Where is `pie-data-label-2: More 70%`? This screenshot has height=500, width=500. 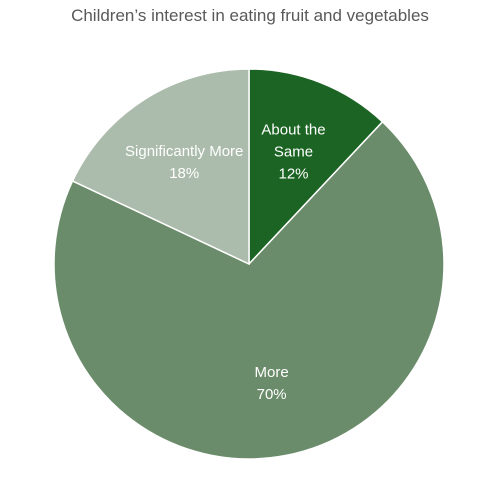
pie-data-label-2: More 70% is located at coordinates (272, 383).